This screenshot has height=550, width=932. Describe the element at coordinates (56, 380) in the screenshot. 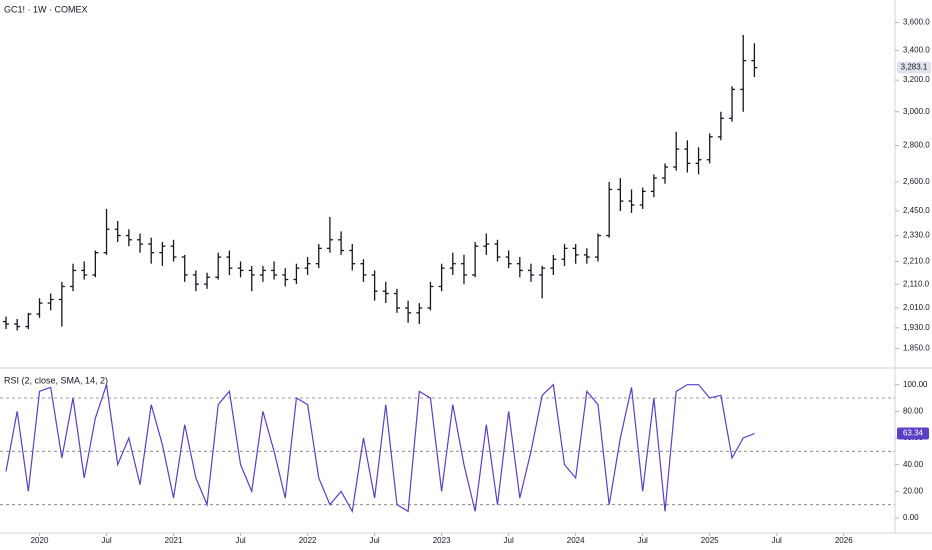

I see `indicator-title: RSI (2, close, SMA, 14, 2)` at that location.